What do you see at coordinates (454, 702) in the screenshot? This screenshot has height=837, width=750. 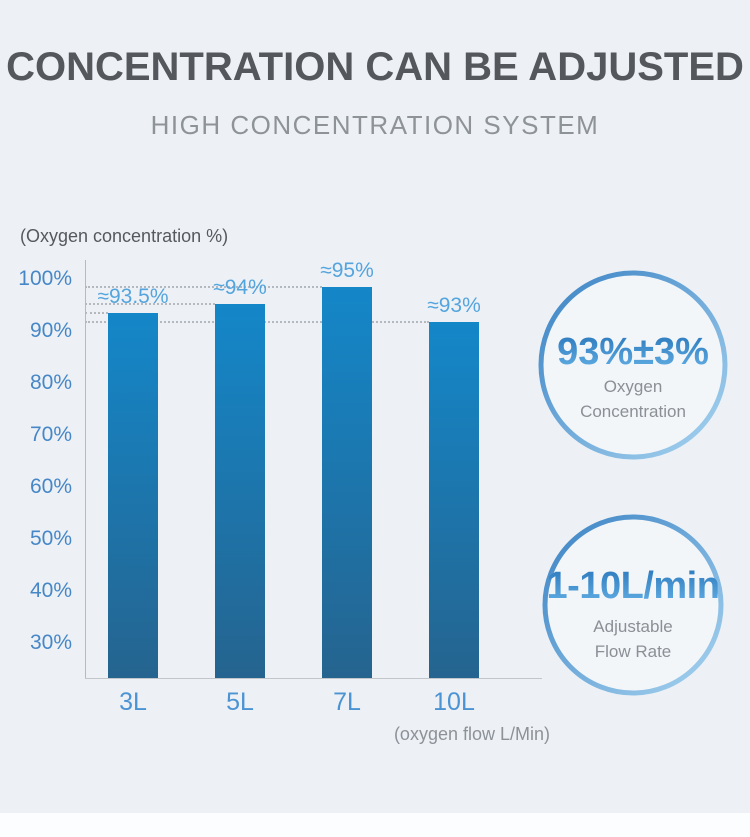 I see `x-category-label: 10L` at bounding box center [454, 702].